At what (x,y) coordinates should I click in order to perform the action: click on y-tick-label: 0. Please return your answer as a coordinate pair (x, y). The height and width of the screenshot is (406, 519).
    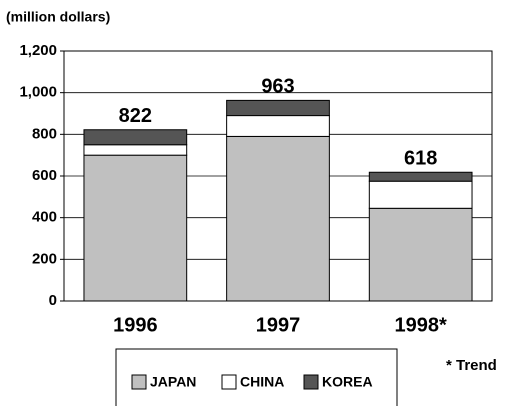
    Looking at the image, I should click on (53, 300).